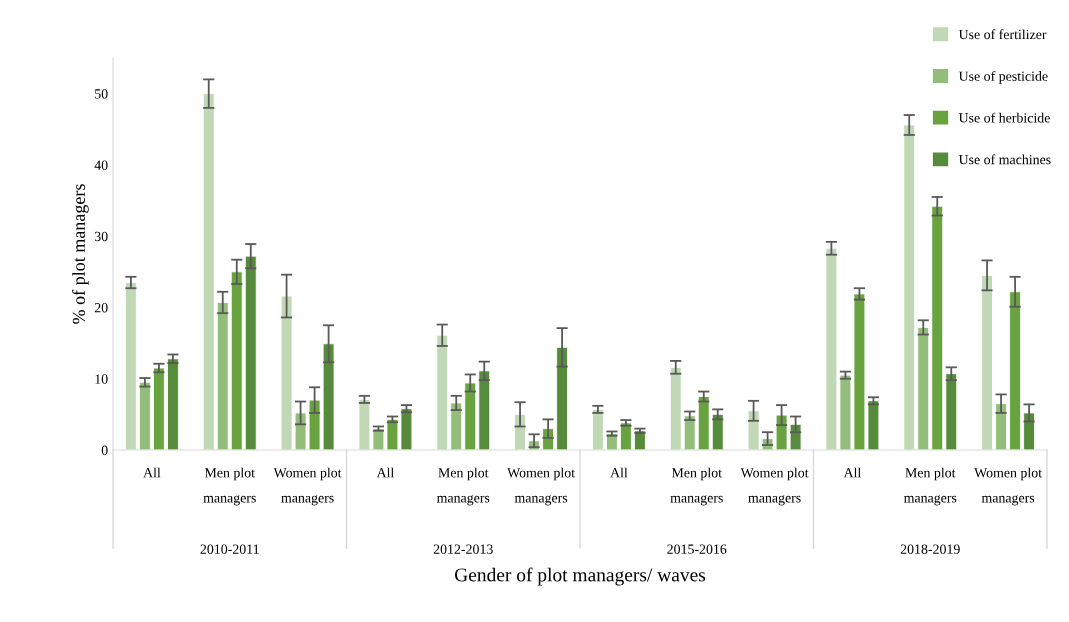 The height and width of the screenshot is (622, 1069). What do you see at coordinates (104, 450) in the screenshot?
I see `y-tick-label: 0` at bounding box center [104, 450].